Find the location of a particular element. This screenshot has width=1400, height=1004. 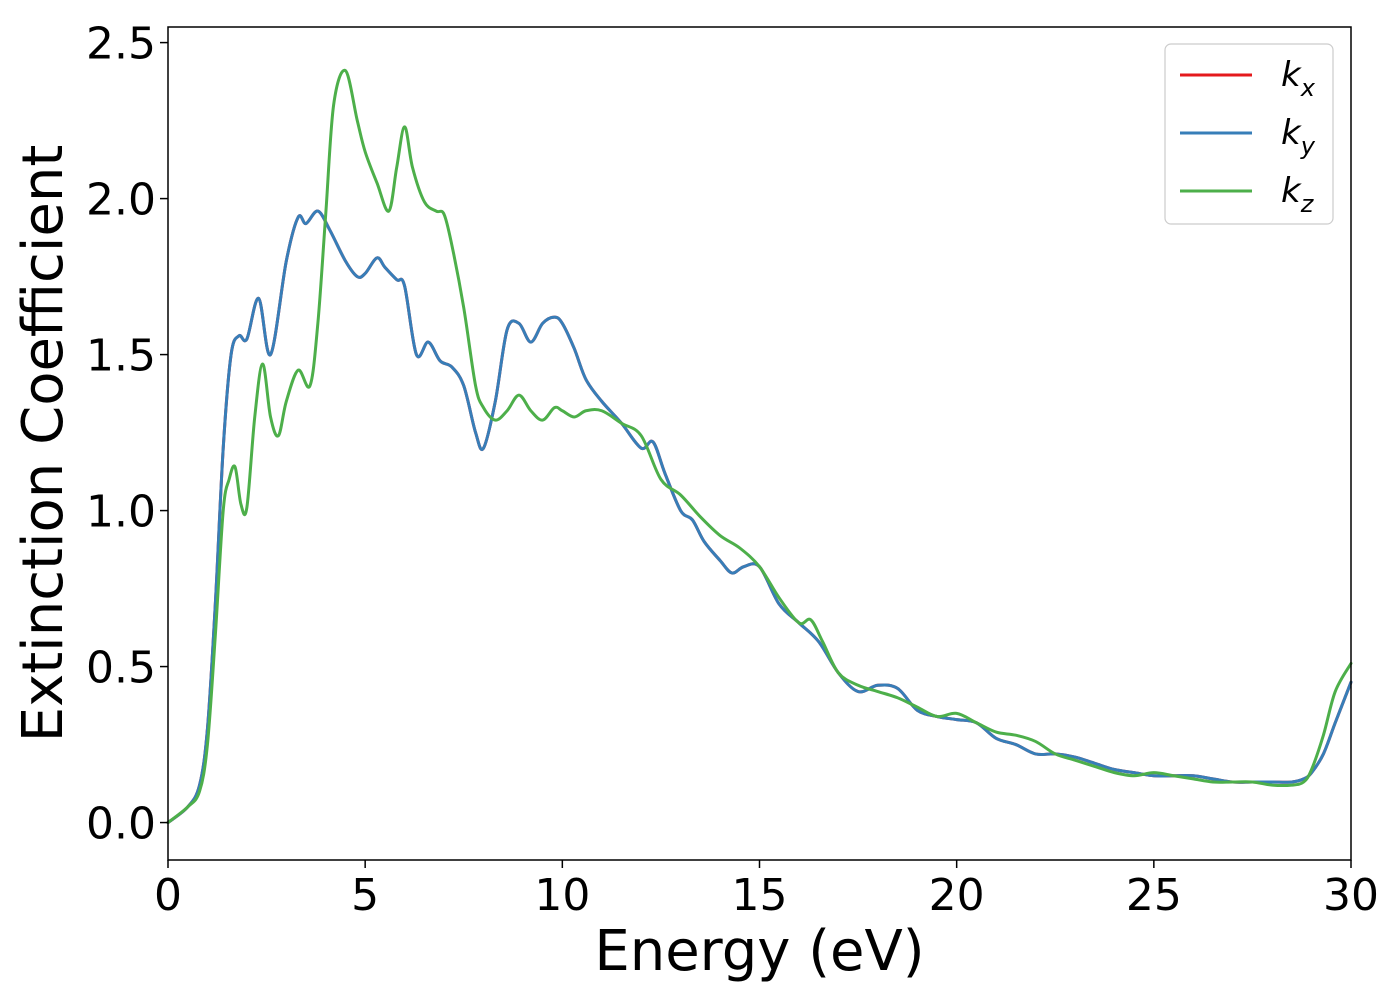

y-tick-label: 0.0 is located at coordinates (121, 824).